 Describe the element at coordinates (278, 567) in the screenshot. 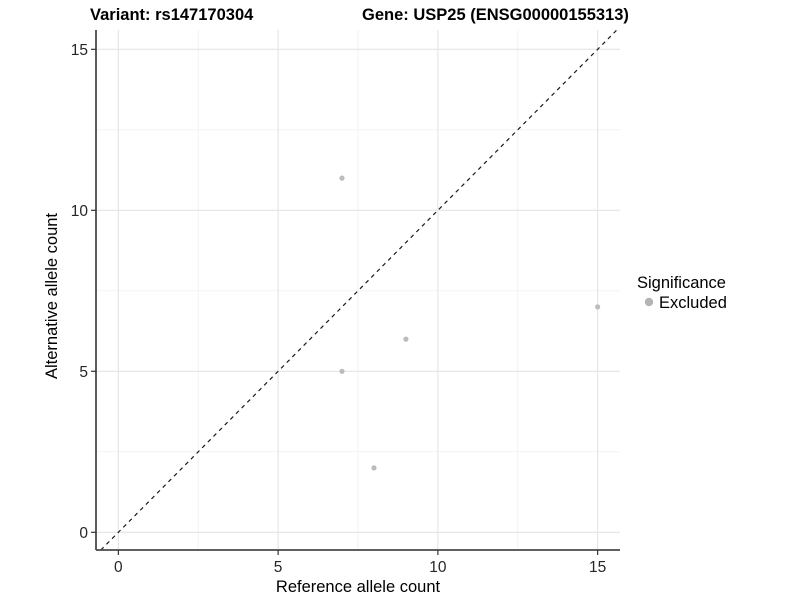

I see `x-tick-label: 5` at that location.